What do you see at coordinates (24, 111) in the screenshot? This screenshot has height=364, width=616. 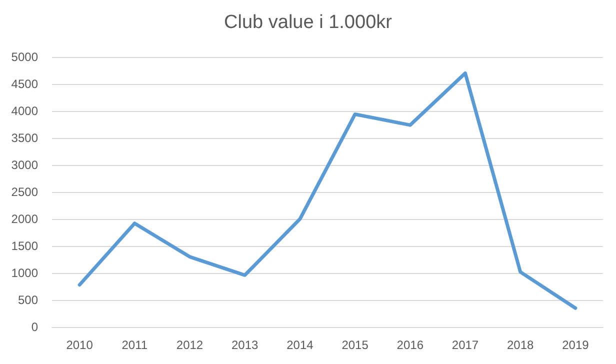 I see `y-tick-label: 4000` at bounding box center [24, 111].